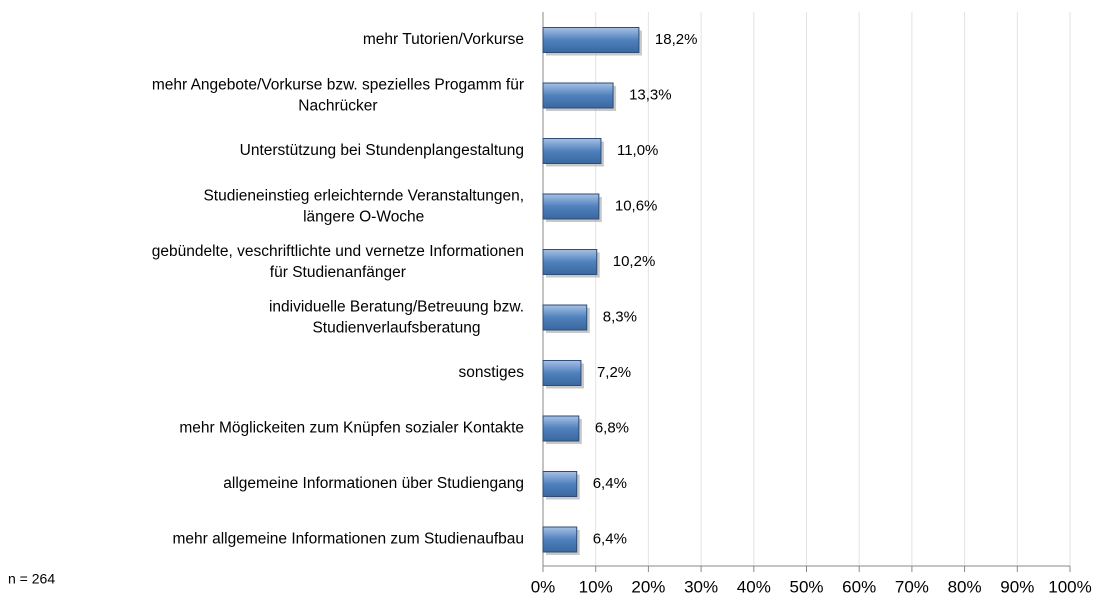 This screenshot has height=604, width=1099. What do you see at coordinates (754, 586) in the screenshot?
I see `x-tick-label: 40%` at bounding box center [754, 586].